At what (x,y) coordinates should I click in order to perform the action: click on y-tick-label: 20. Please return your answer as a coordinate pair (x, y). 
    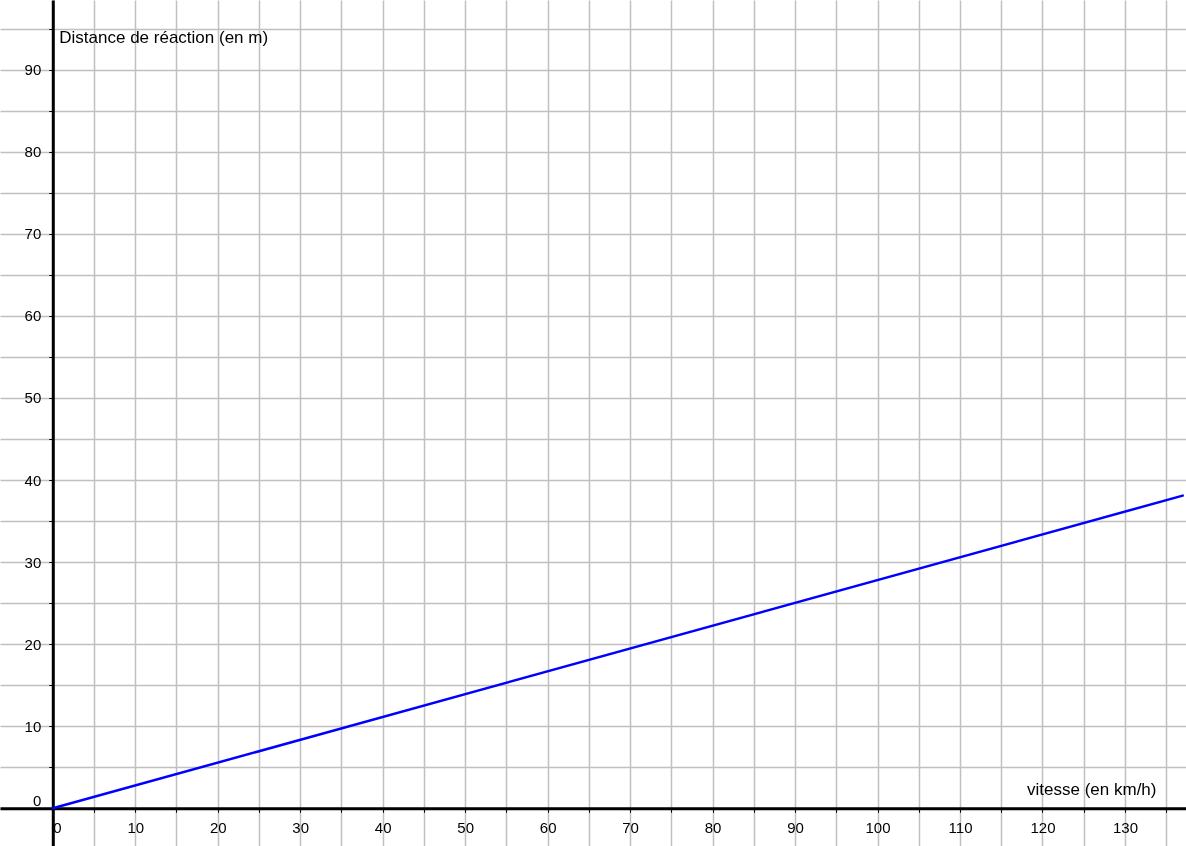
    Looking at the image, I should click on (33, 644).